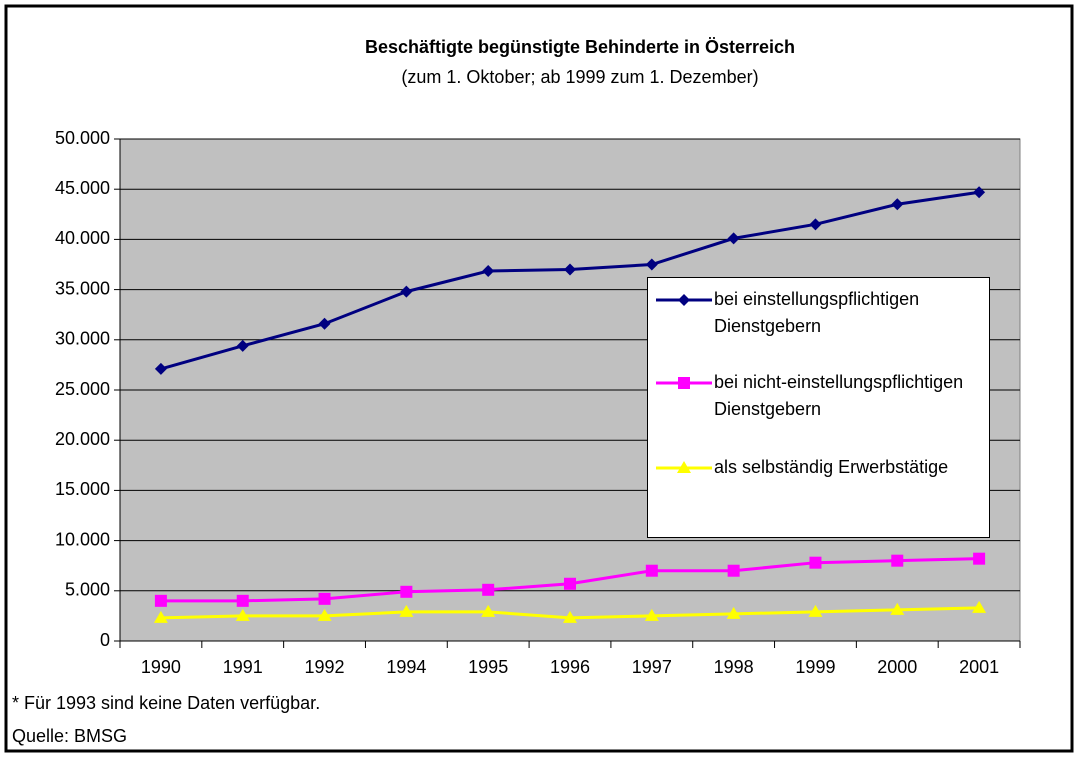 Image resolution: width=1079 pixels, height=758 pixels. What do you see at coordinates (105, 640) in the screenshot?
I see `y-tick-label: 0` at bounding box center [105, 640].